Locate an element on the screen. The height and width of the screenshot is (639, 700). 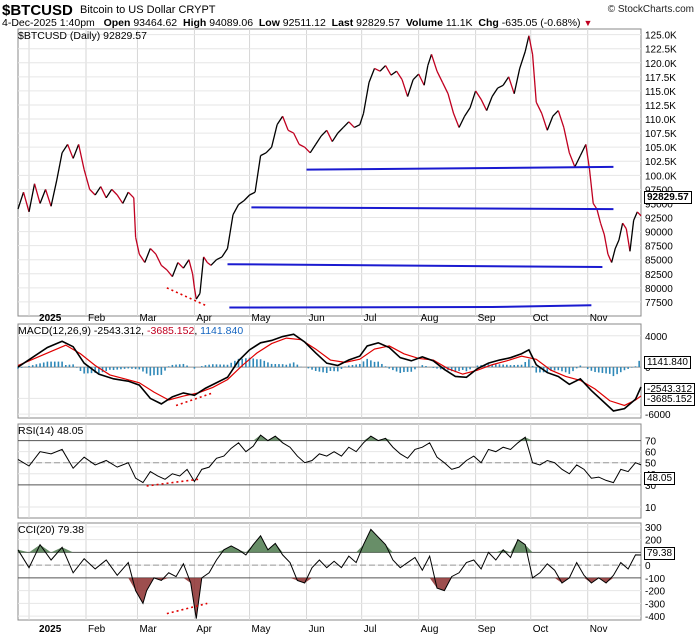
cci-negative-fill is located at coordinates (329, 598).